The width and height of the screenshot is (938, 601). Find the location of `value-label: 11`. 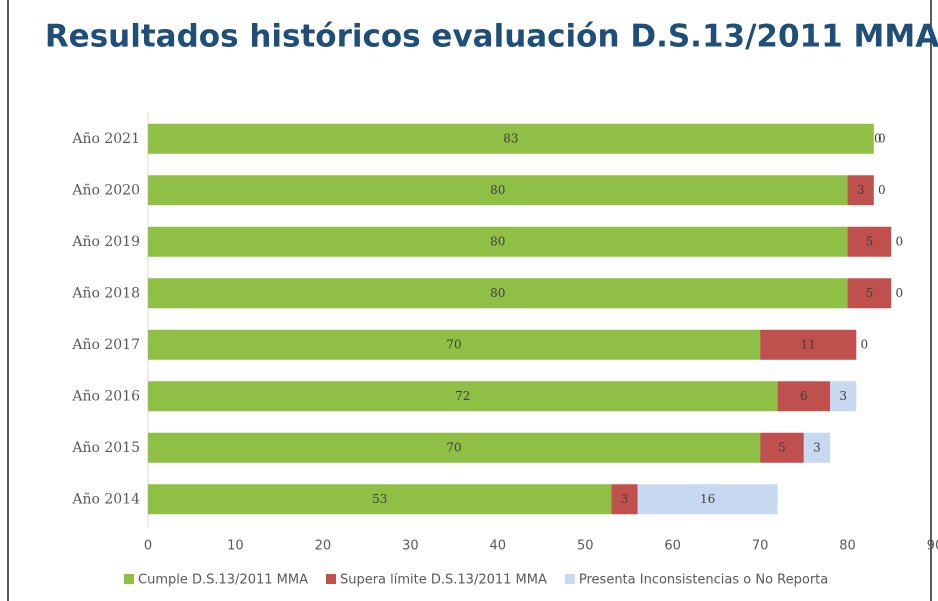

value-label: 11 is located at coordinates (808, 344).